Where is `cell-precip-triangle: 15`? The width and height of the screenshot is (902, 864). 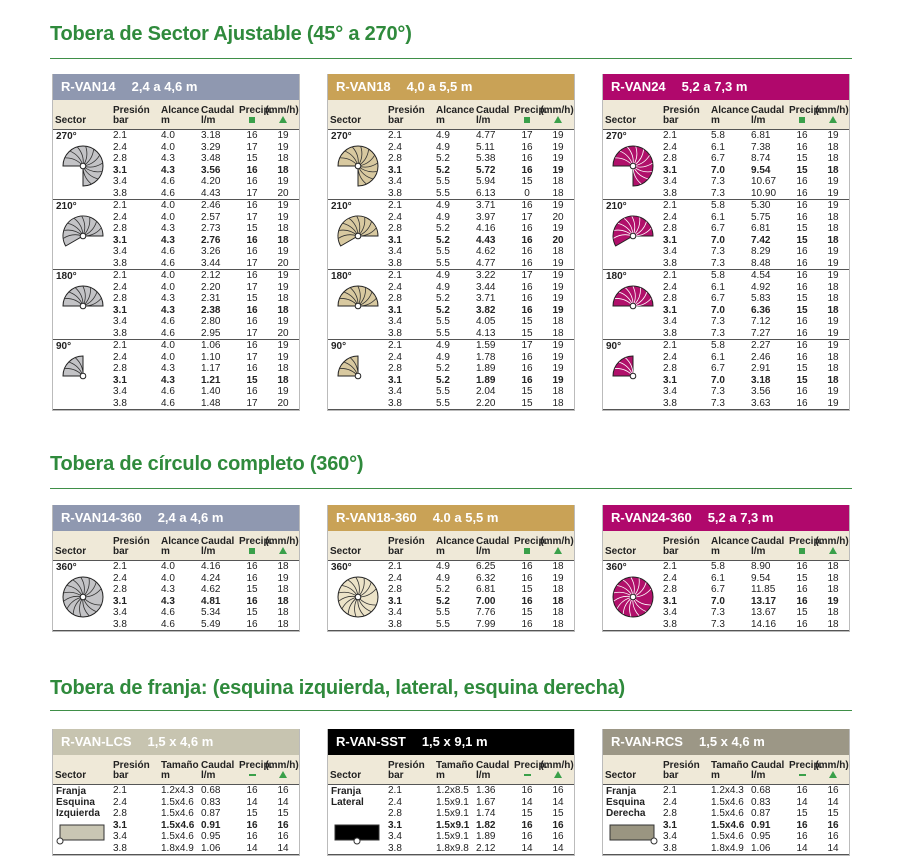 cell-precip-triangle: 15 is located at coordinates (833, 814).